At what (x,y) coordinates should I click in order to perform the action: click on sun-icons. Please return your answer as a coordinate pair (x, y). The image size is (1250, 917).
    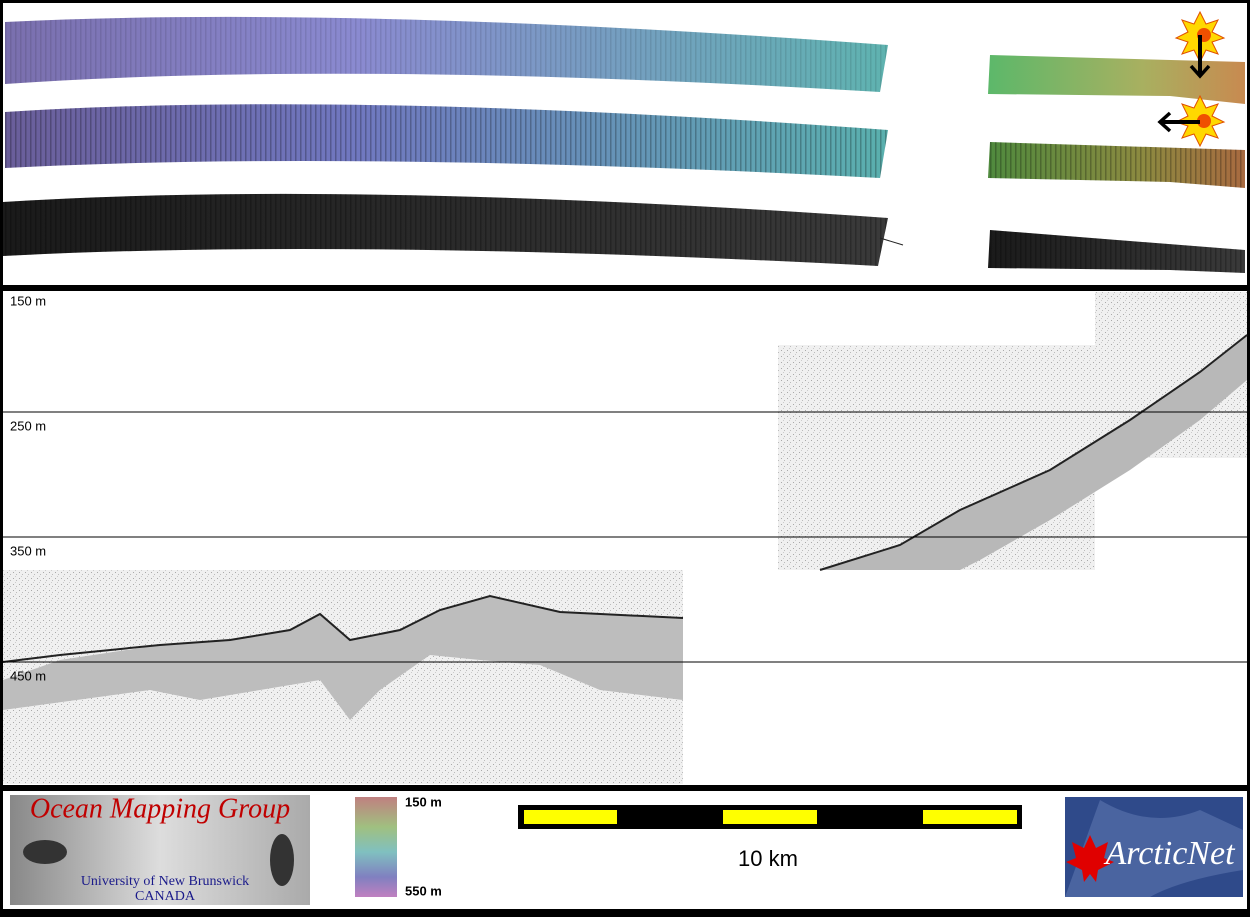
    Looking at the image, I should click on (1191, 79).